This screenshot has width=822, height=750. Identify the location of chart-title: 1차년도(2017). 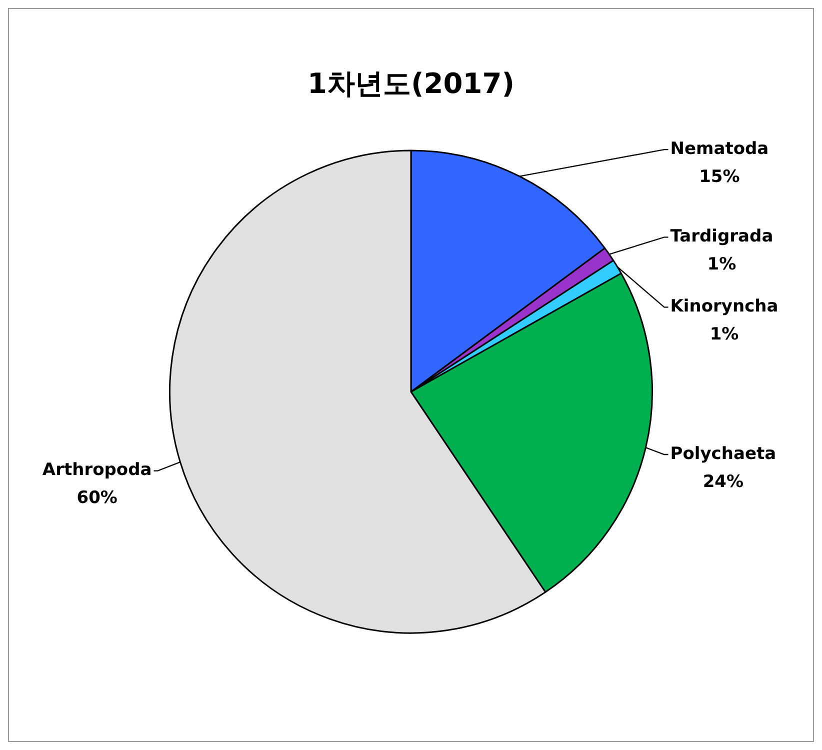
(411, 83).